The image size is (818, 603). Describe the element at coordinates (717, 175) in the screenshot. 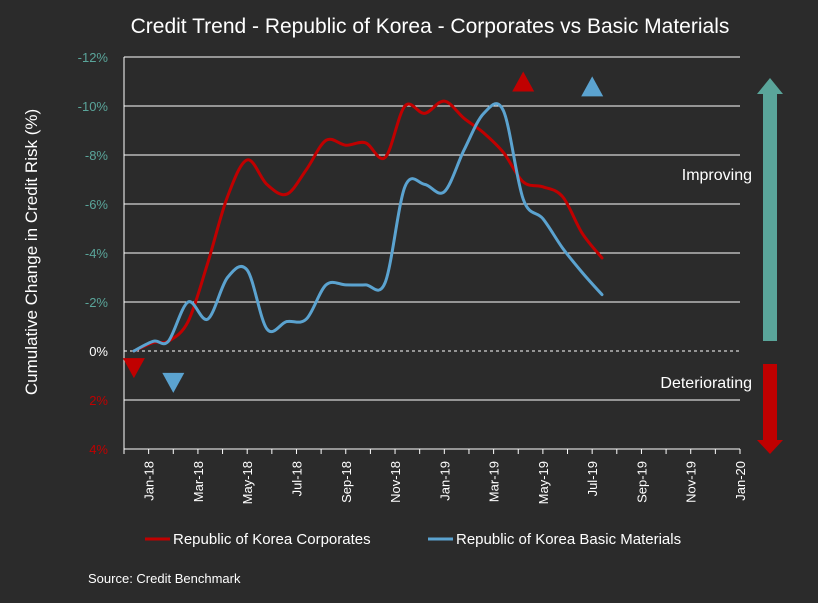

I see `improving-label: Improving` at that location.